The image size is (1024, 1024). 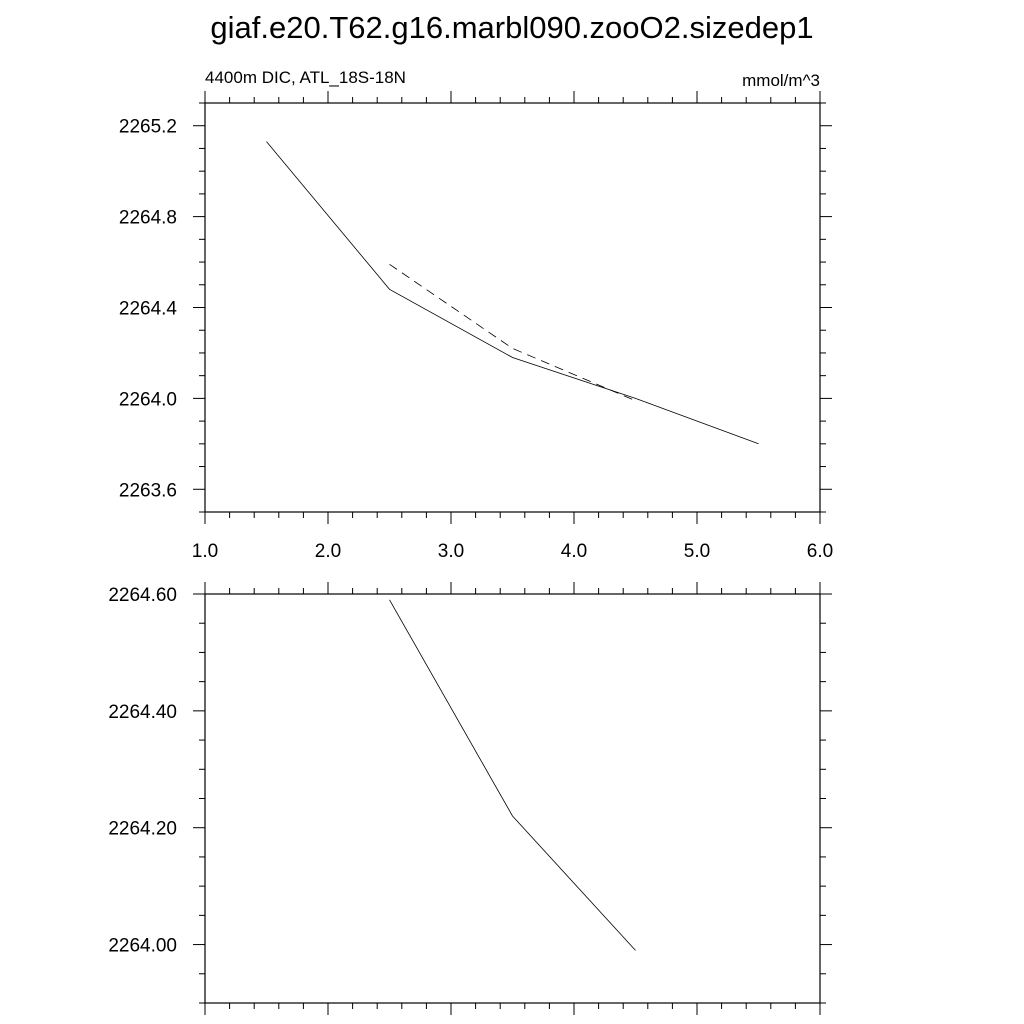 I want to click on chart-title: giaf.e20.T62.g16.marbl090.zooO2.sizedep1, so click(x=511, y=27).